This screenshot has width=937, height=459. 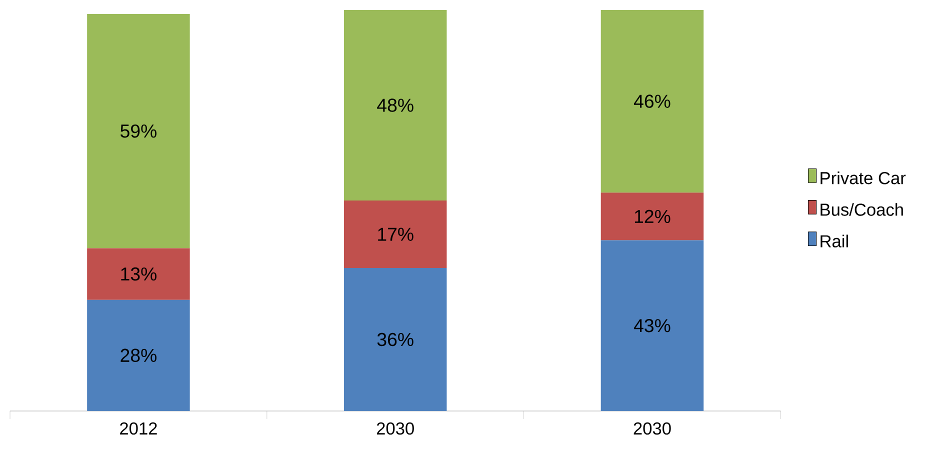 What do you see at coordinates (834, 241) in the screenshot?
I see `legend-label: Rail` at bounding box center [834, 241].